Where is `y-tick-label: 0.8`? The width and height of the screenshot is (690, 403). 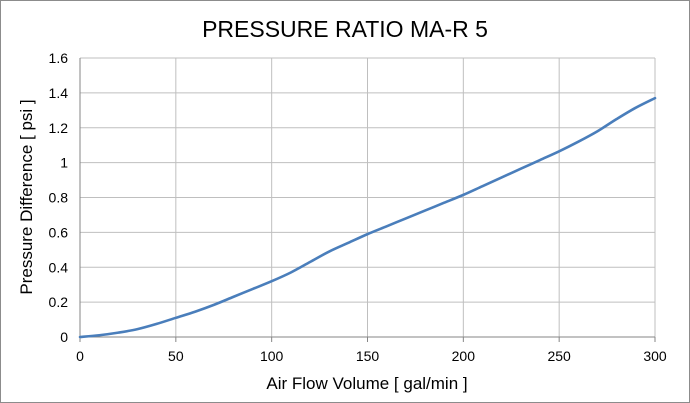 y-tick-label: 0.8 is located at coordinates (59, 198).